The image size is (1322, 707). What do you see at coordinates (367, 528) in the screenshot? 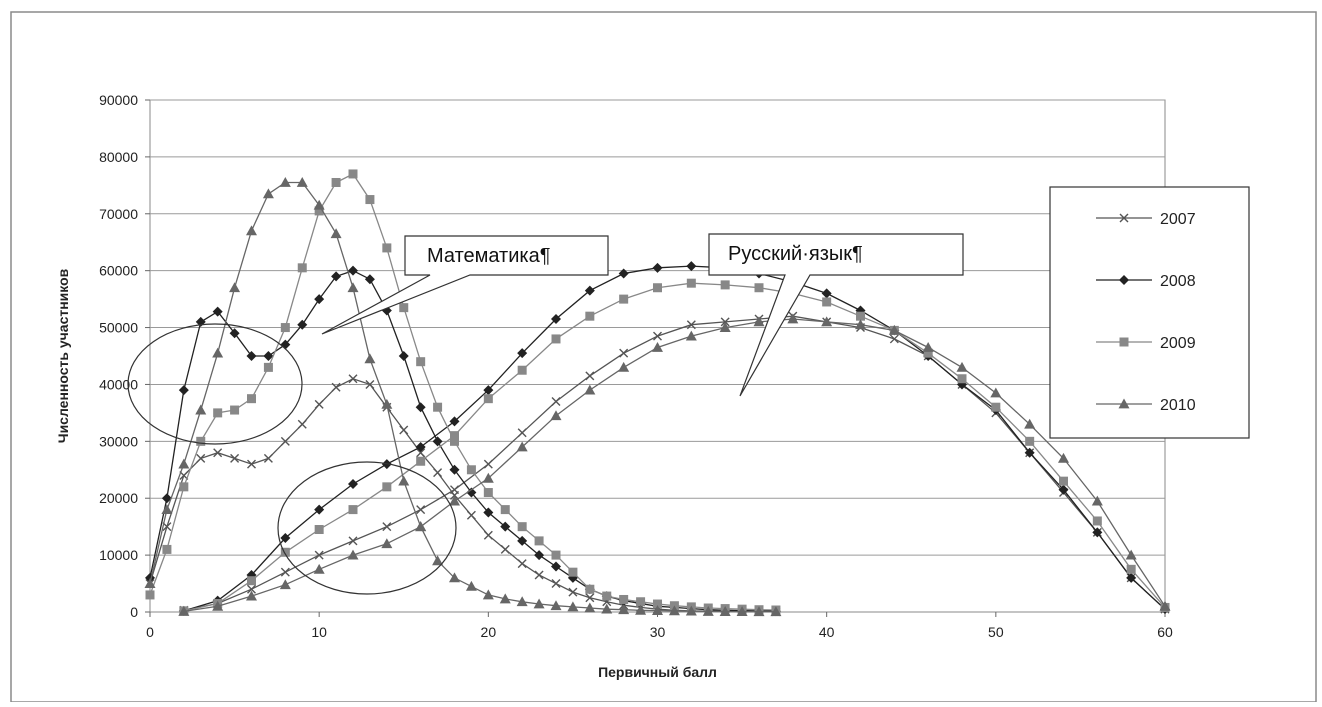
I see `russian-low-score-ellipse` at bounding box center [367, 528].